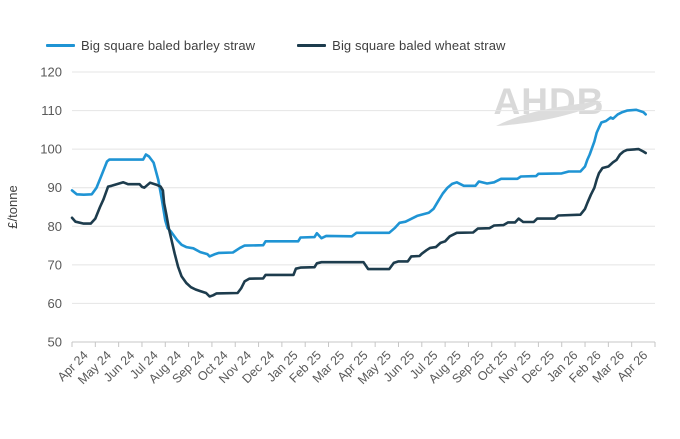 Image resolution: width=680 pixels, height=439 pixels. What do you see at coordinates (51, 110) in the screenshot?
I see `y-tick-label-110: 110` at bounding box center [51, 110].